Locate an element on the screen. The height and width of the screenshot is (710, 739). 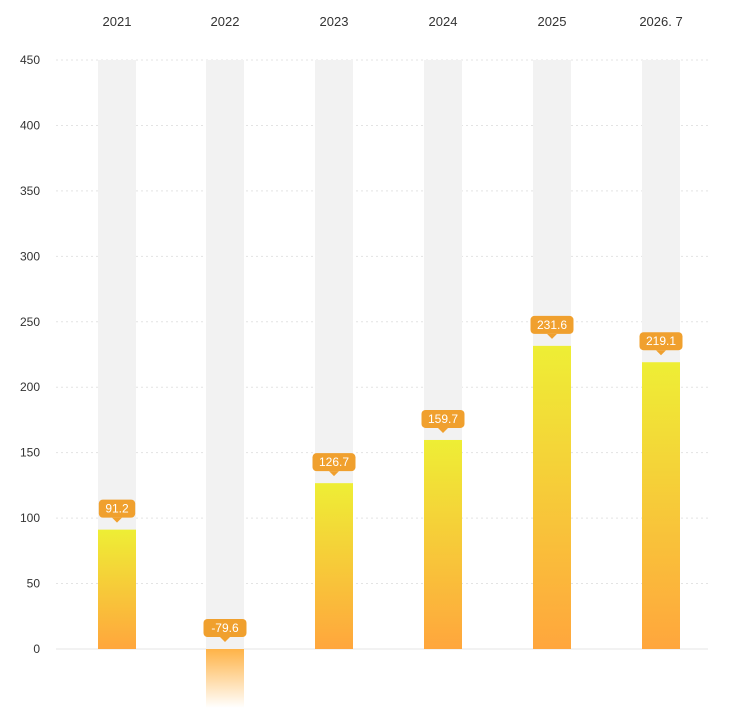
category-label: 2024 is located at coordinates (443, 21).